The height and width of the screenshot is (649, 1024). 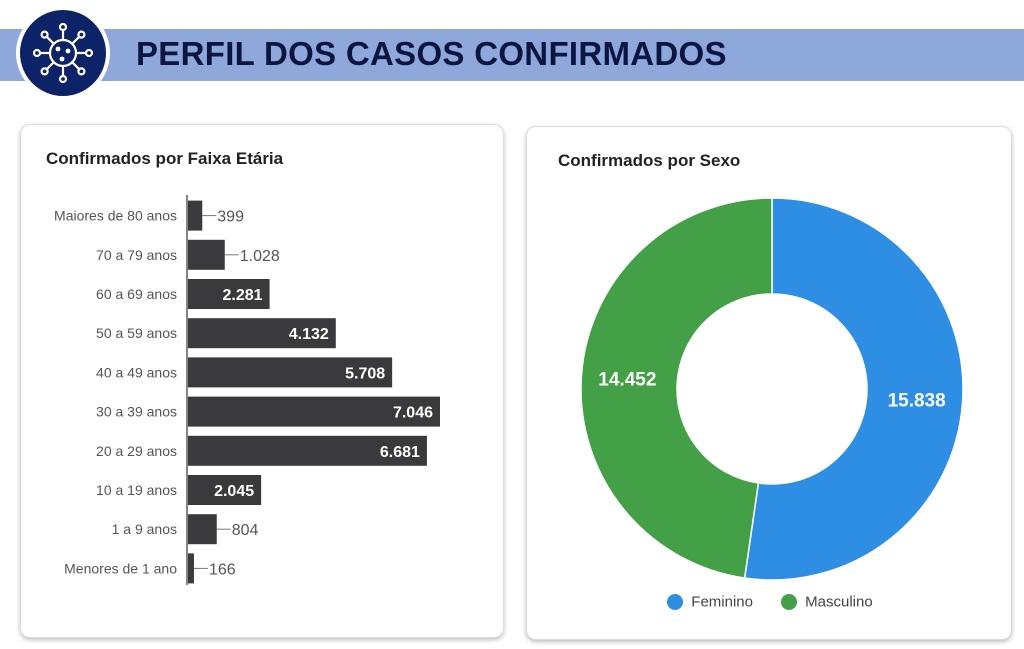 What do you see at coordinates (136, 372) in the screenshot?
I see `bar-category-label: 40 a 49 anos` at bounding box center [136, 372].